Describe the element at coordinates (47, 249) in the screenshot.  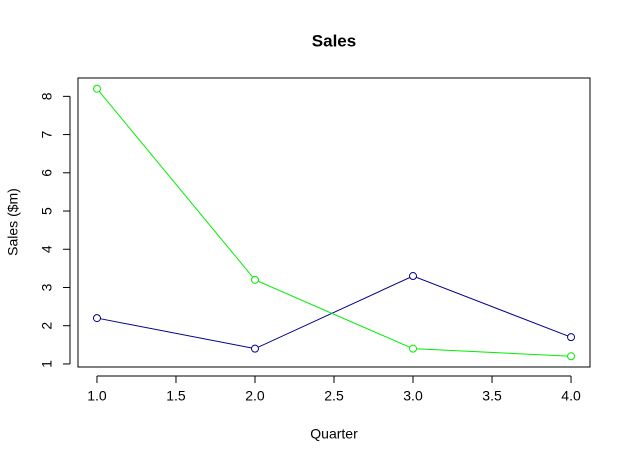
I see `y-tick-label: 4` at that location.